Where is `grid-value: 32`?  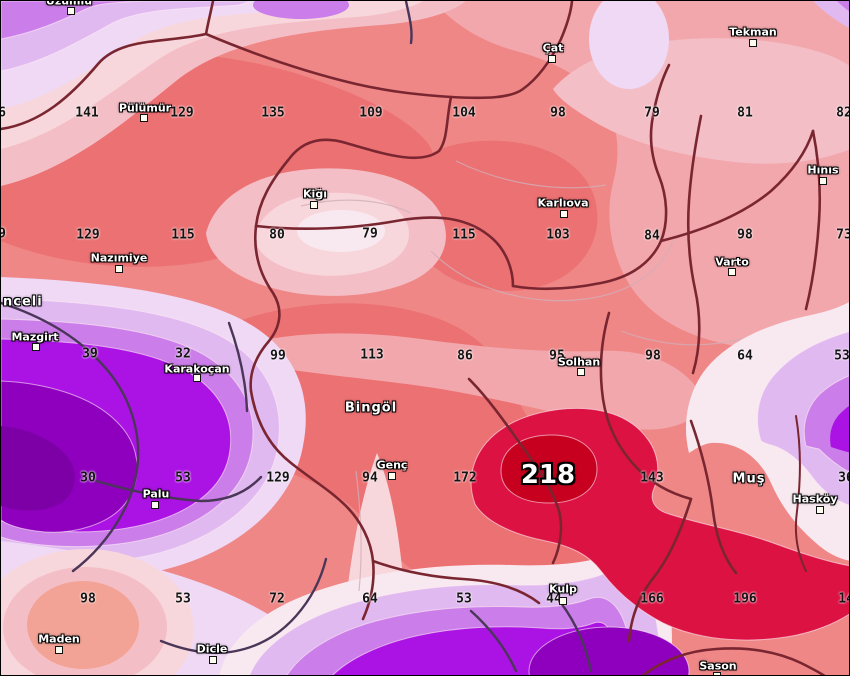 grid-value: 32 is located at coordinates (183, 354).